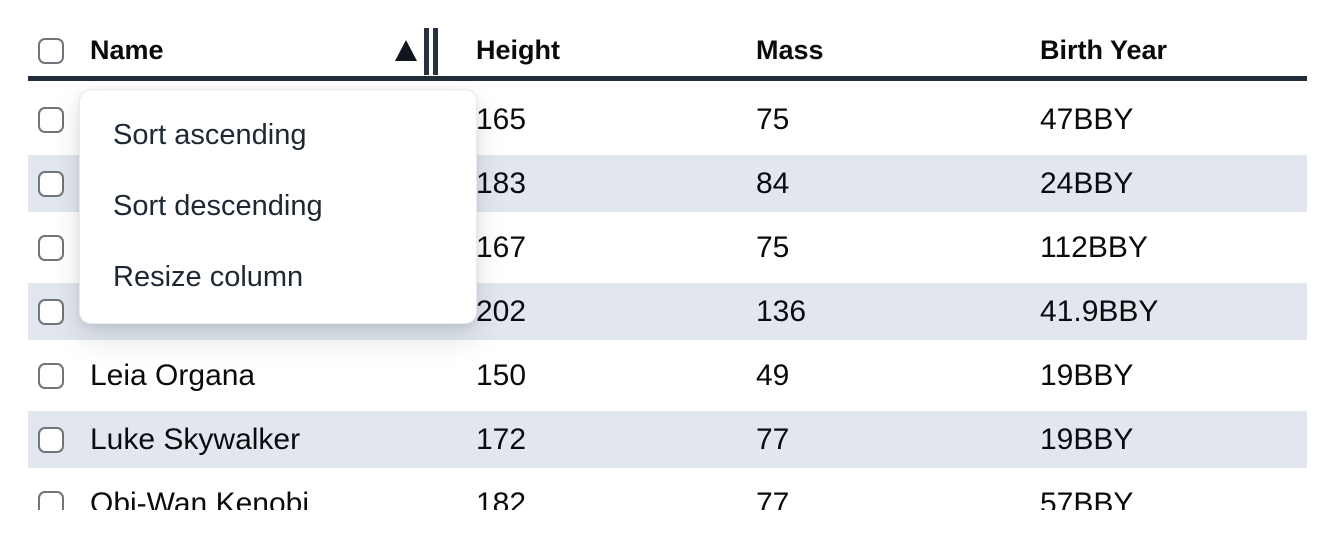  Describe the element at coordinates (1099, 311) in the screenshot. I see `cell-birth-year: 41.9BBY` at that location.